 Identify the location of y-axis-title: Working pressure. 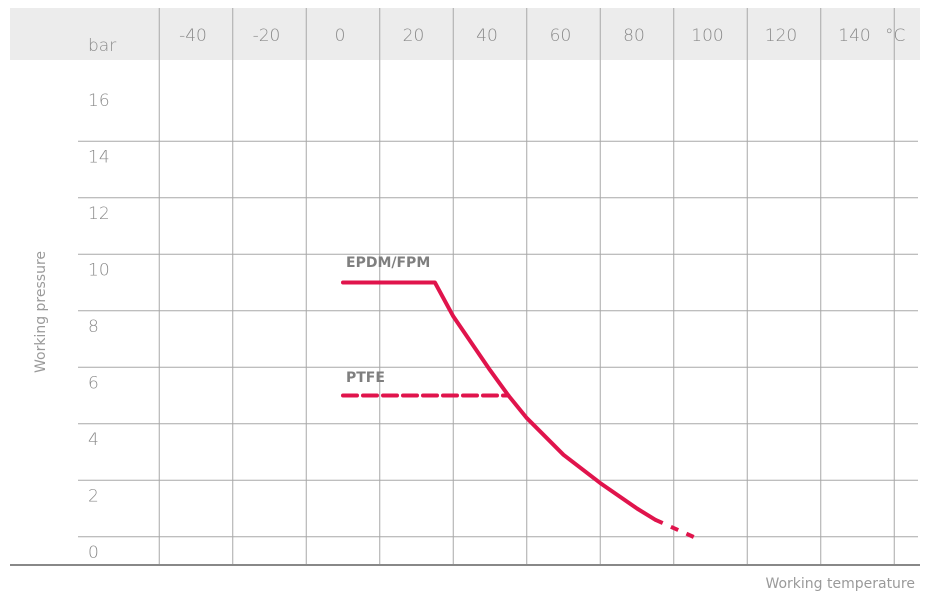
(41, 312).